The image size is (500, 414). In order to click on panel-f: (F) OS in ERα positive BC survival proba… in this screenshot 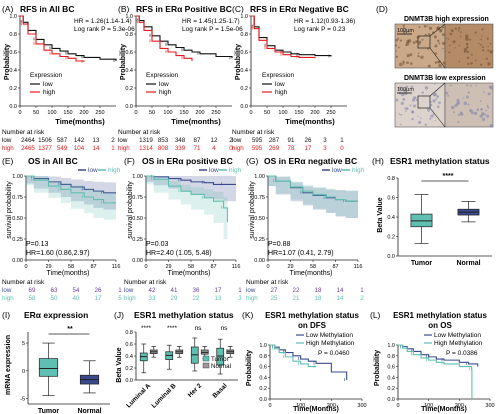, I will do `click(183, 229)`.